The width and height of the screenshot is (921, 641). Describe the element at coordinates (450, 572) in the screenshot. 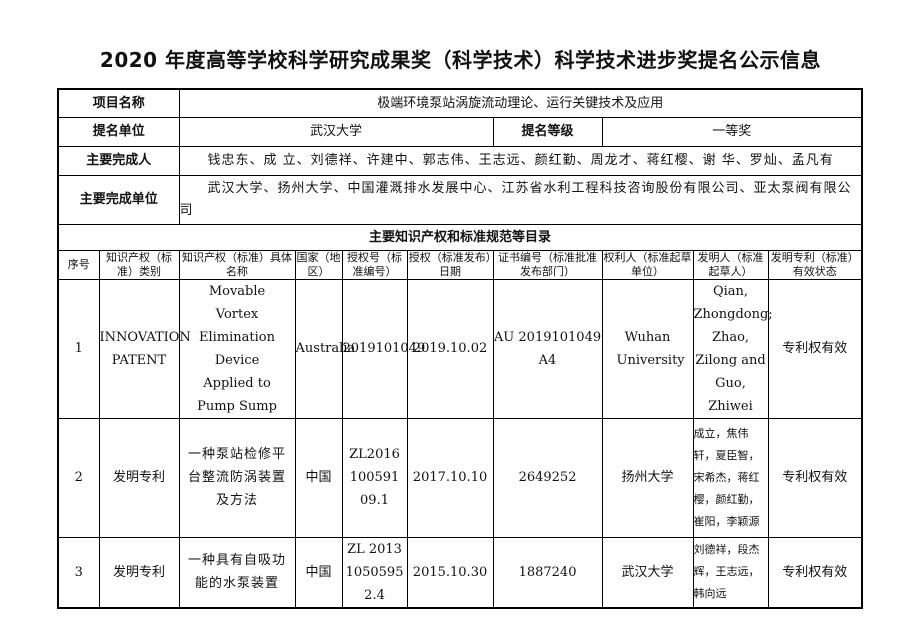

I see `cell-date: 2015.10.30` at that location.